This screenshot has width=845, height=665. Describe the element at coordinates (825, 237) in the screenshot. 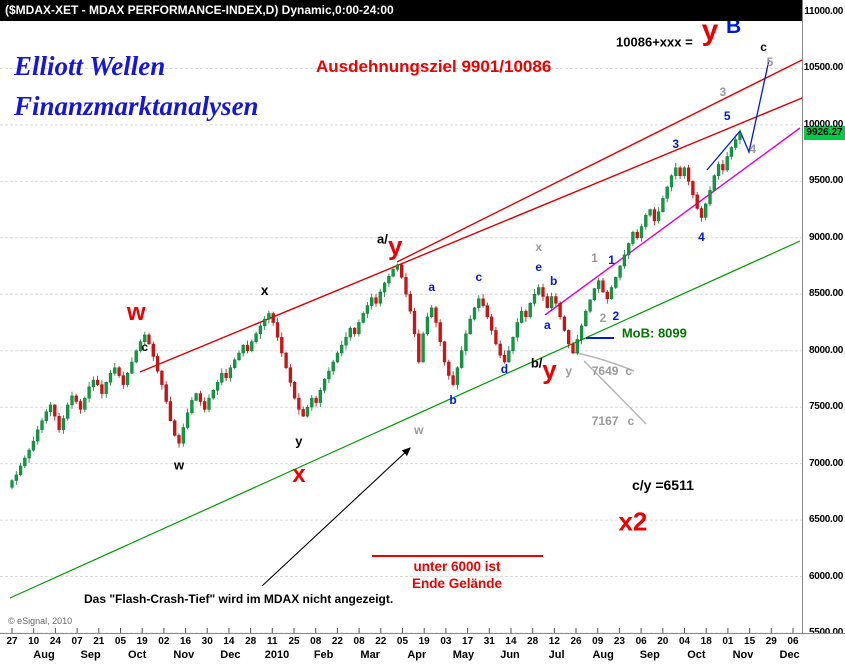

I see `y-axis-label: 9000.00` at that location.